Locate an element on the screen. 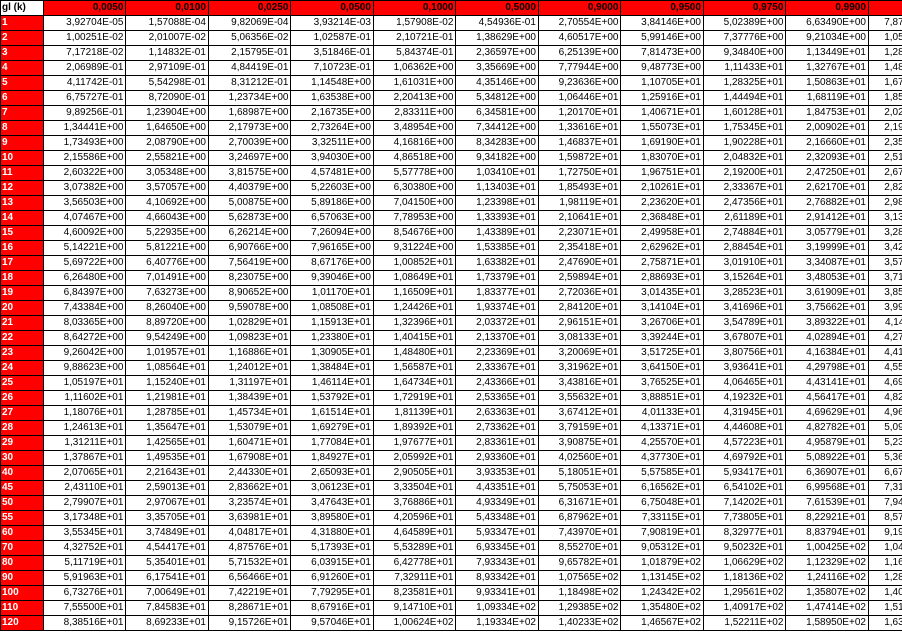  value-cell: 5,23356E+01 is located at coordinates (884, 443).